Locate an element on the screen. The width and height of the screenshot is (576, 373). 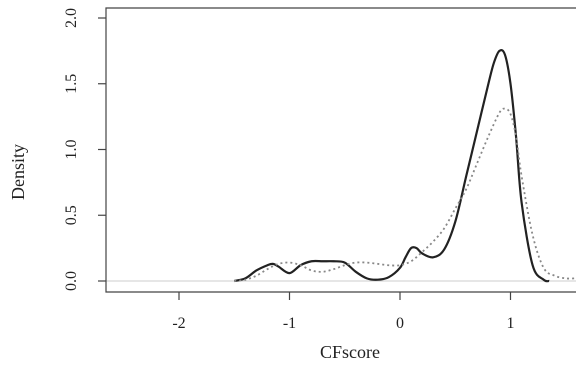
x-tick-label: -1 is located at coordinates (289, 323).